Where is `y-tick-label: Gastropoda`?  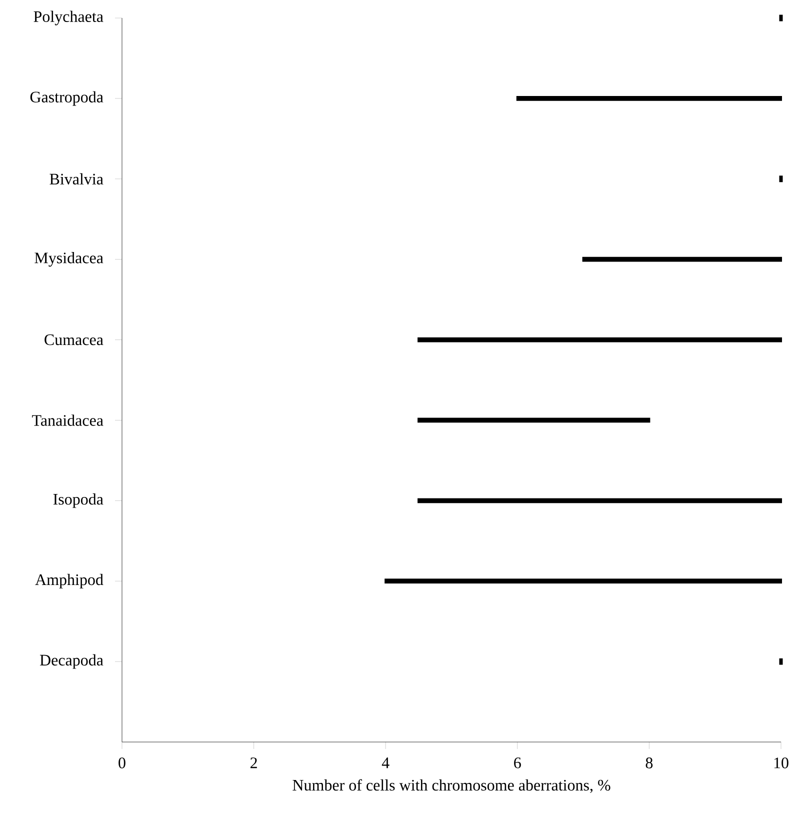
y-tick-label: Gastropoda is located at coordinates (67, 98).